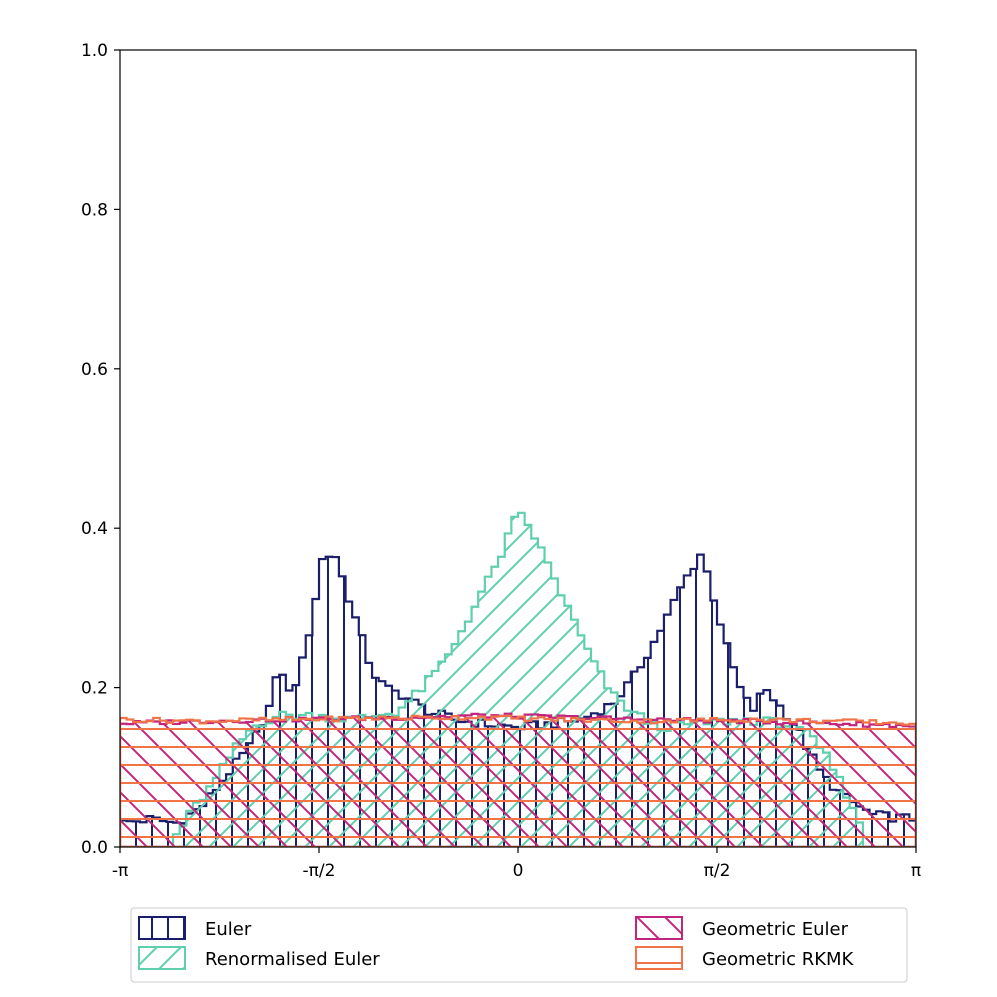 The height and width of the screenshot is (997, 997). What do you see at coordinates (775, 929) in the screenshot?
I see `legend-label: Geometric Euler` at bounding box center [775, 929].